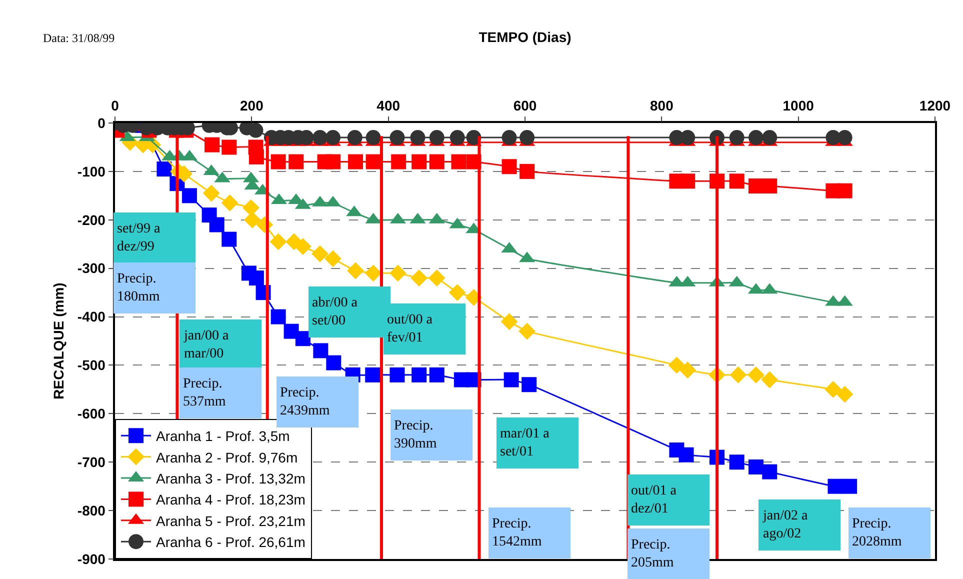 The width and height of the screenshot is (963, 579). Describe the element at coordinates (91, 462) in the screenshot. I see `y-tick-label: -700` at that location.